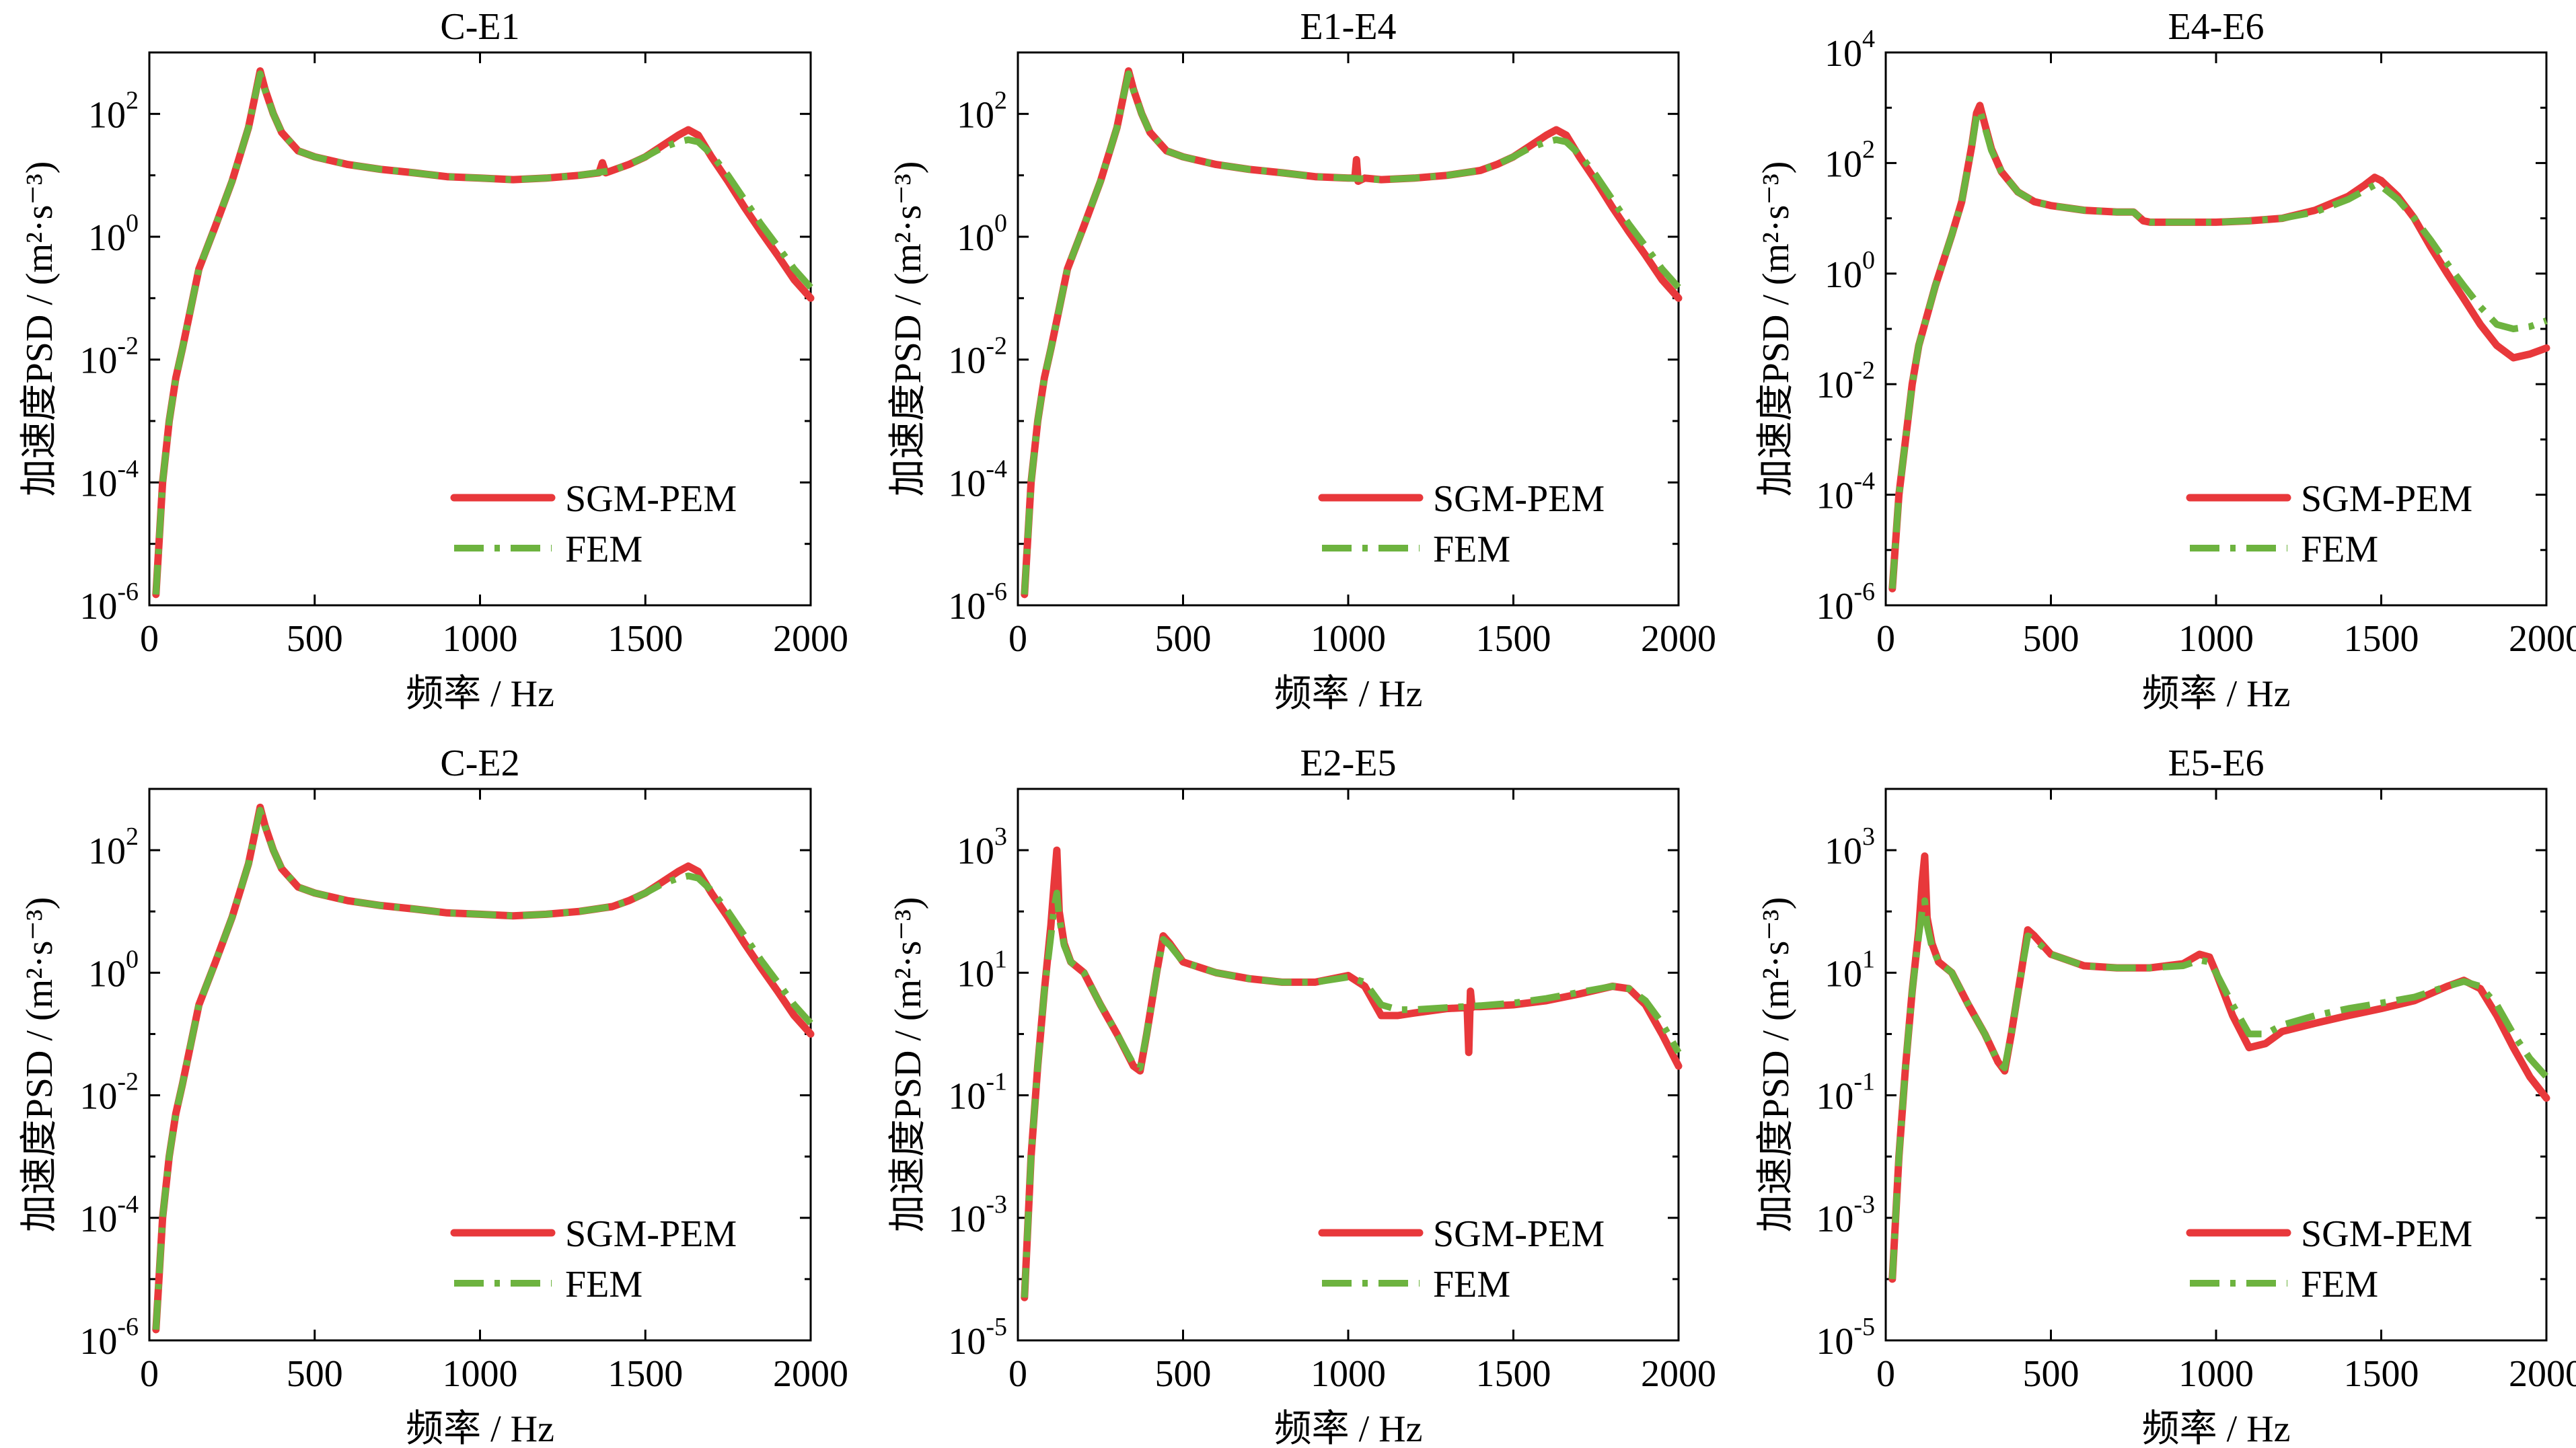 Image resolution: width=2576 pixels, height=1448 pixels. I want to click on chart-title: C-E2, so click(479, 763).